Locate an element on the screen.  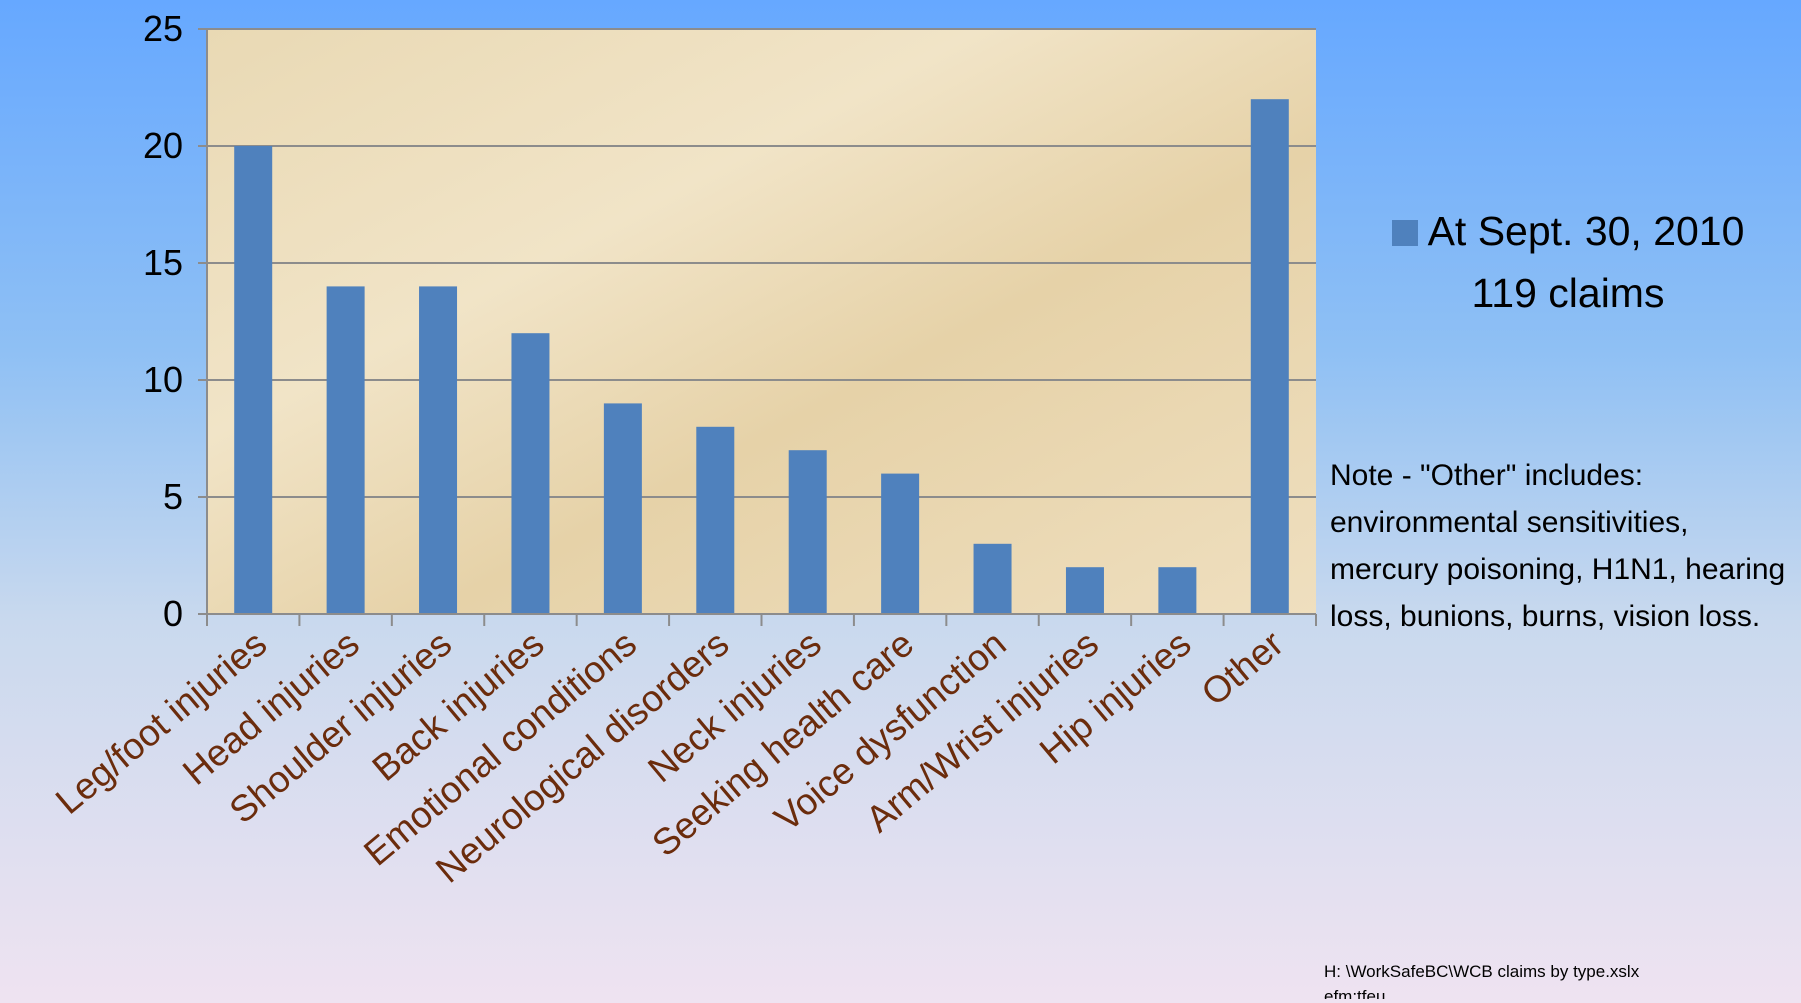
y-tick-label: 25 is located at coordinates (163, 28).